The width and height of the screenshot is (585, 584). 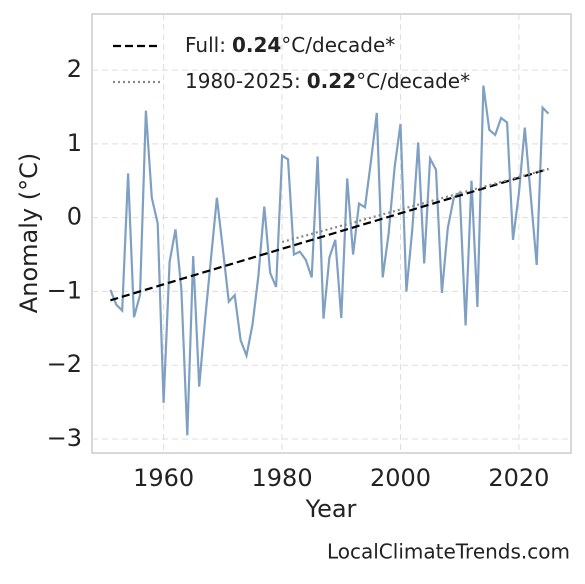 I want to click on source: LocalClimateTrends.com, so click(x=448, y=552).